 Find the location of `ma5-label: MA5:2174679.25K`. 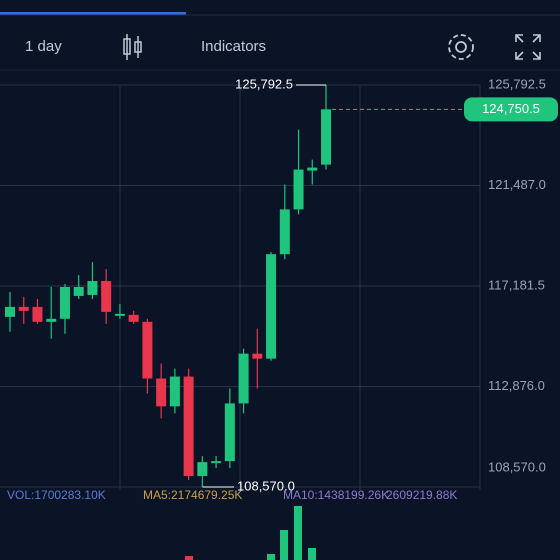

ma5-label: MA5:2174679.25K is located at coordinates (192, 495).